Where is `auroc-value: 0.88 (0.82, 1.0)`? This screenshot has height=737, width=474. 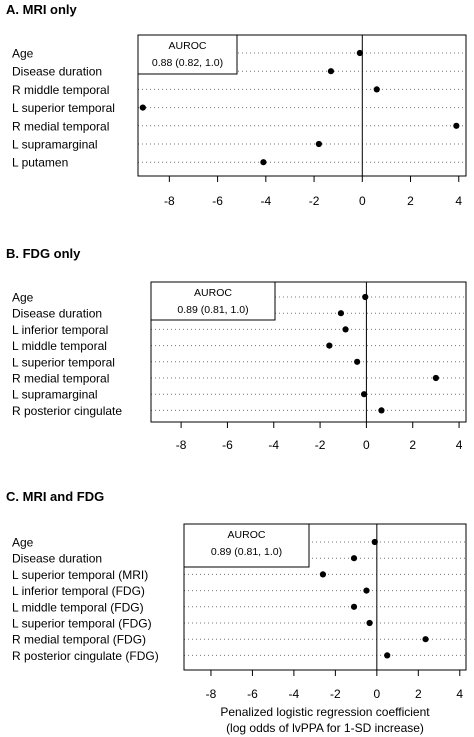
auroc-value: 0.88 (0.82, 1.0) is located at coordinates (187, 63).